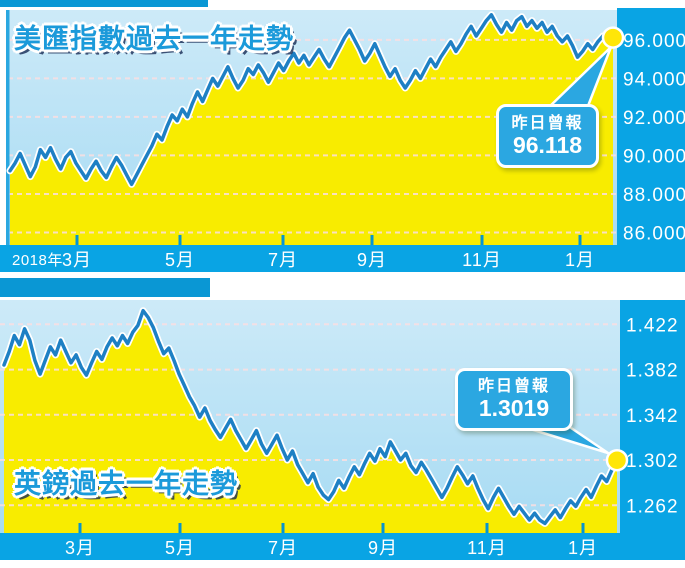 The image size is (685, 568). Describe the element at coordinates (180, 260) in the screenshot. I see `usd-x-axis-label: 5月` at that location.